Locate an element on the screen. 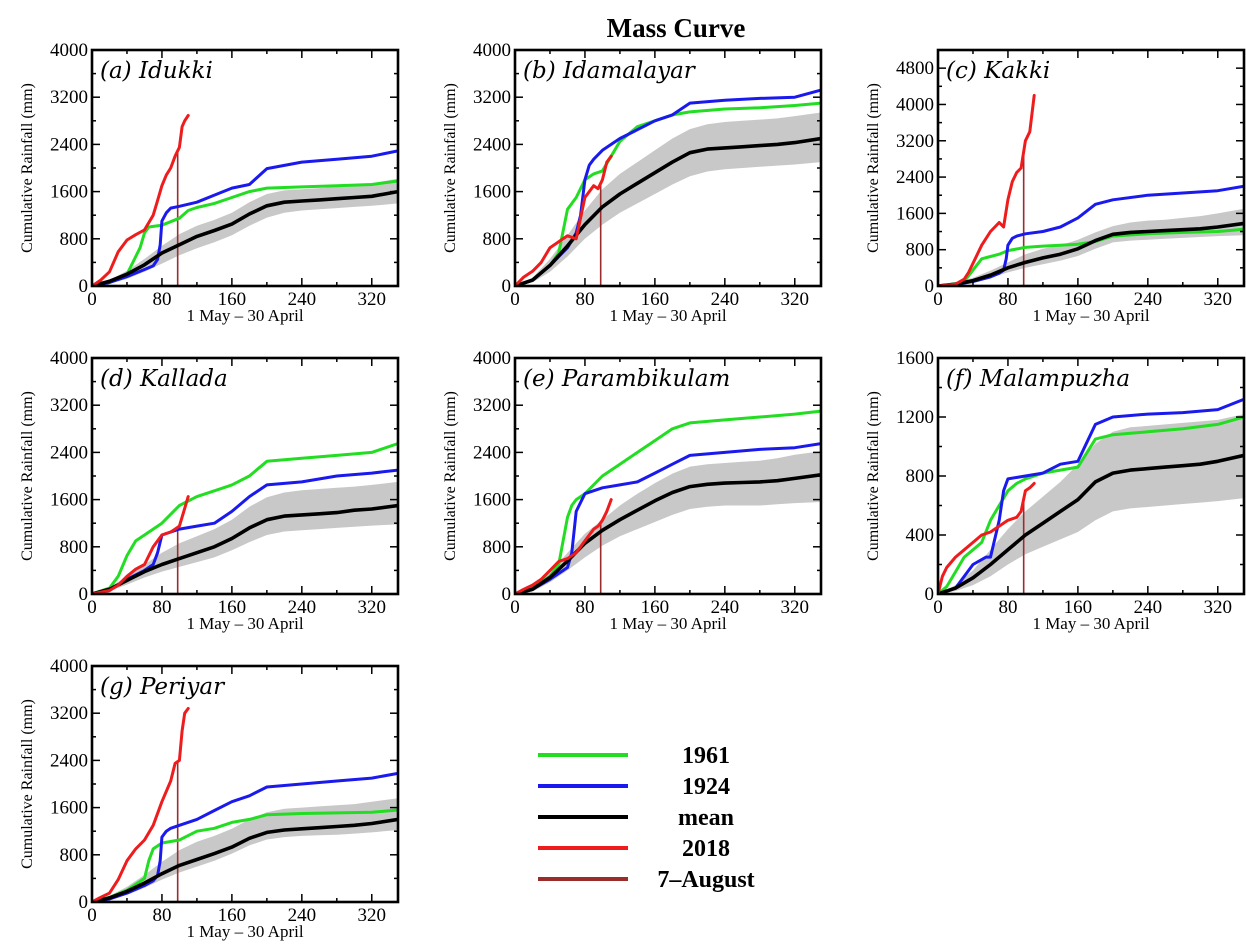 Image resolution: width=1246 pixels, height=947 pixels. legend-label: 7–August is located at coordinates (705, 880).